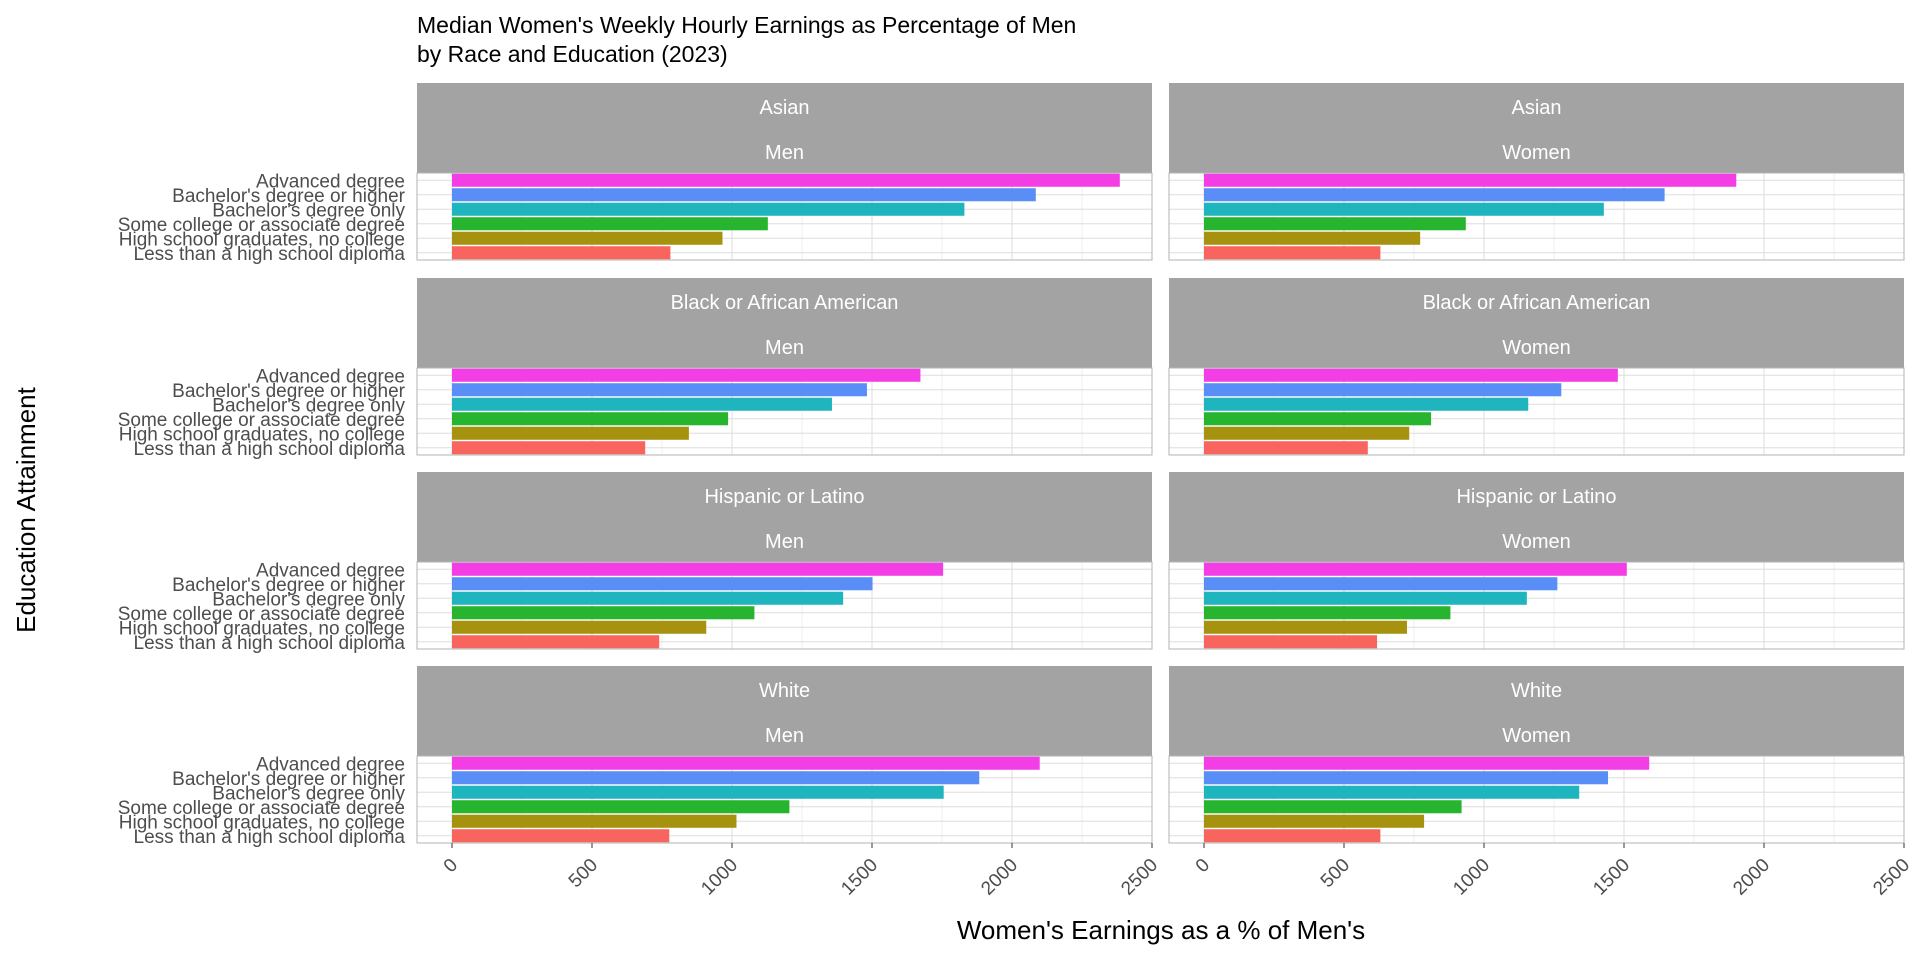  I want to click on facet-panel: Hispanic or Latino Women, so click(1536, 561).